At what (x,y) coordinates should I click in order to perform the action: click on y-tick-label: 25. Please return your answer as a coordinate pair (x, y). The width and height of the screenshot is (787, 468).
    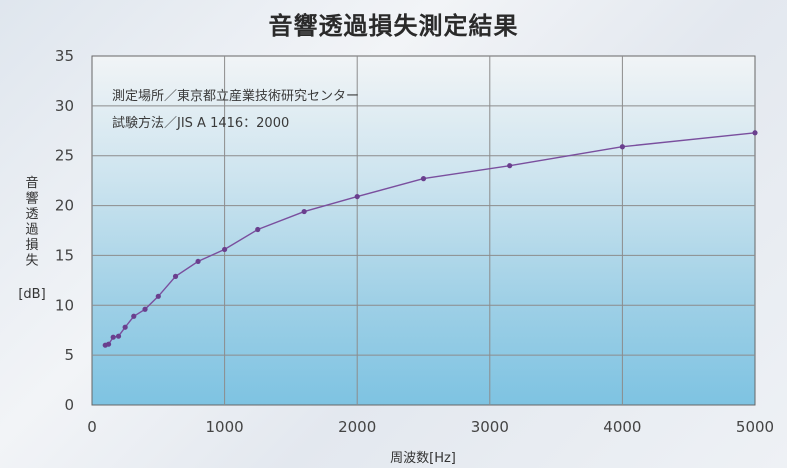
    Looking at the image, I should click on (64, 156).